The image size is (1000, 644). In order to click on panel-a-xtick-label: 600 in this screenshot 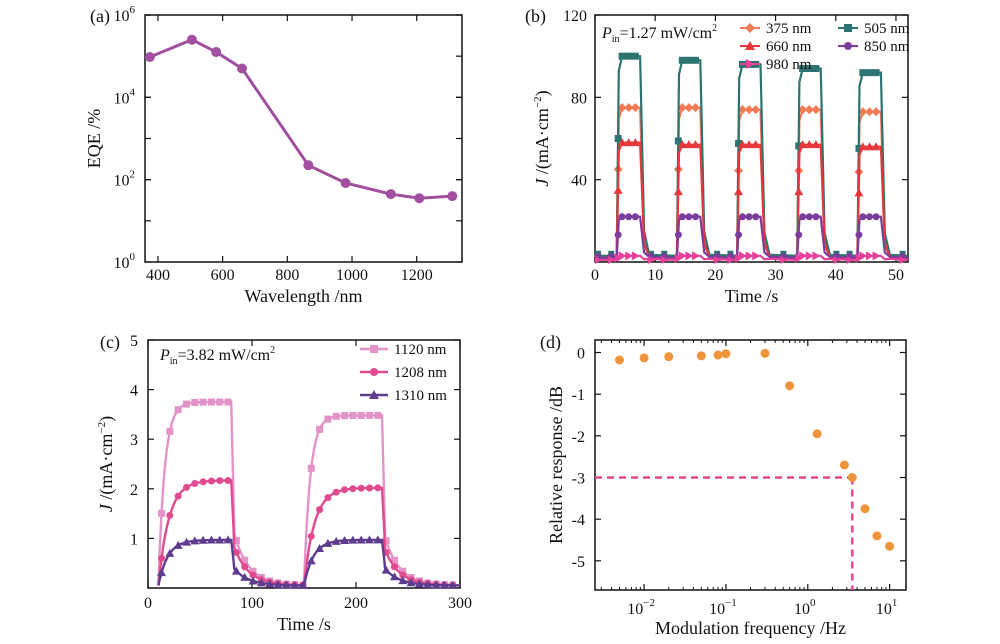, I will do `click(223, 275)`.